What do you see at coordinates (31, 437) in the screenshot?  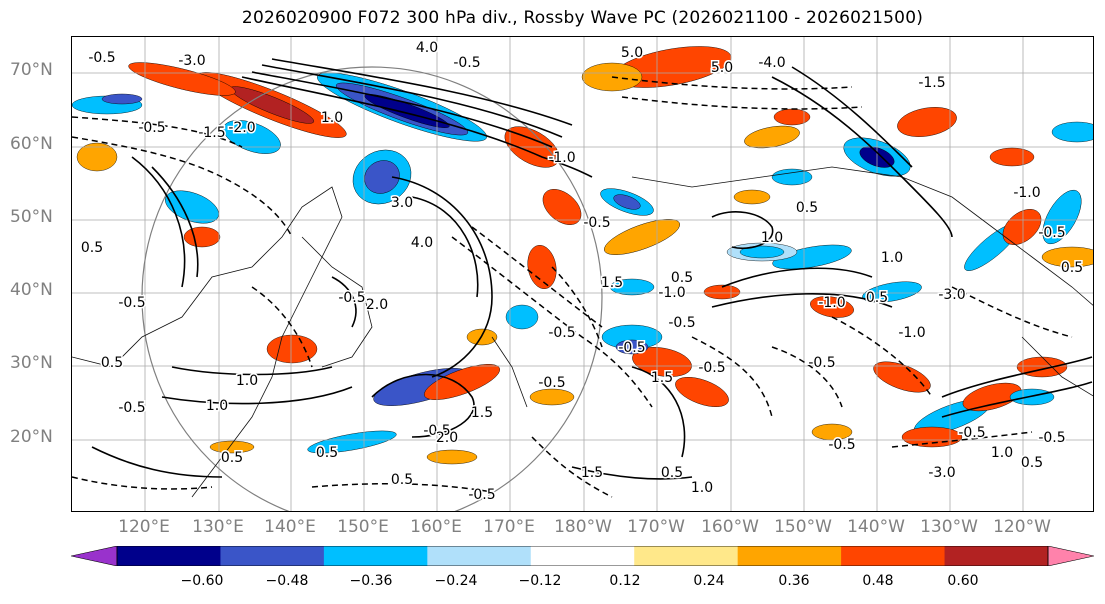 I see `lat-label-20n: 20°N` at bounding box center [31, 437].